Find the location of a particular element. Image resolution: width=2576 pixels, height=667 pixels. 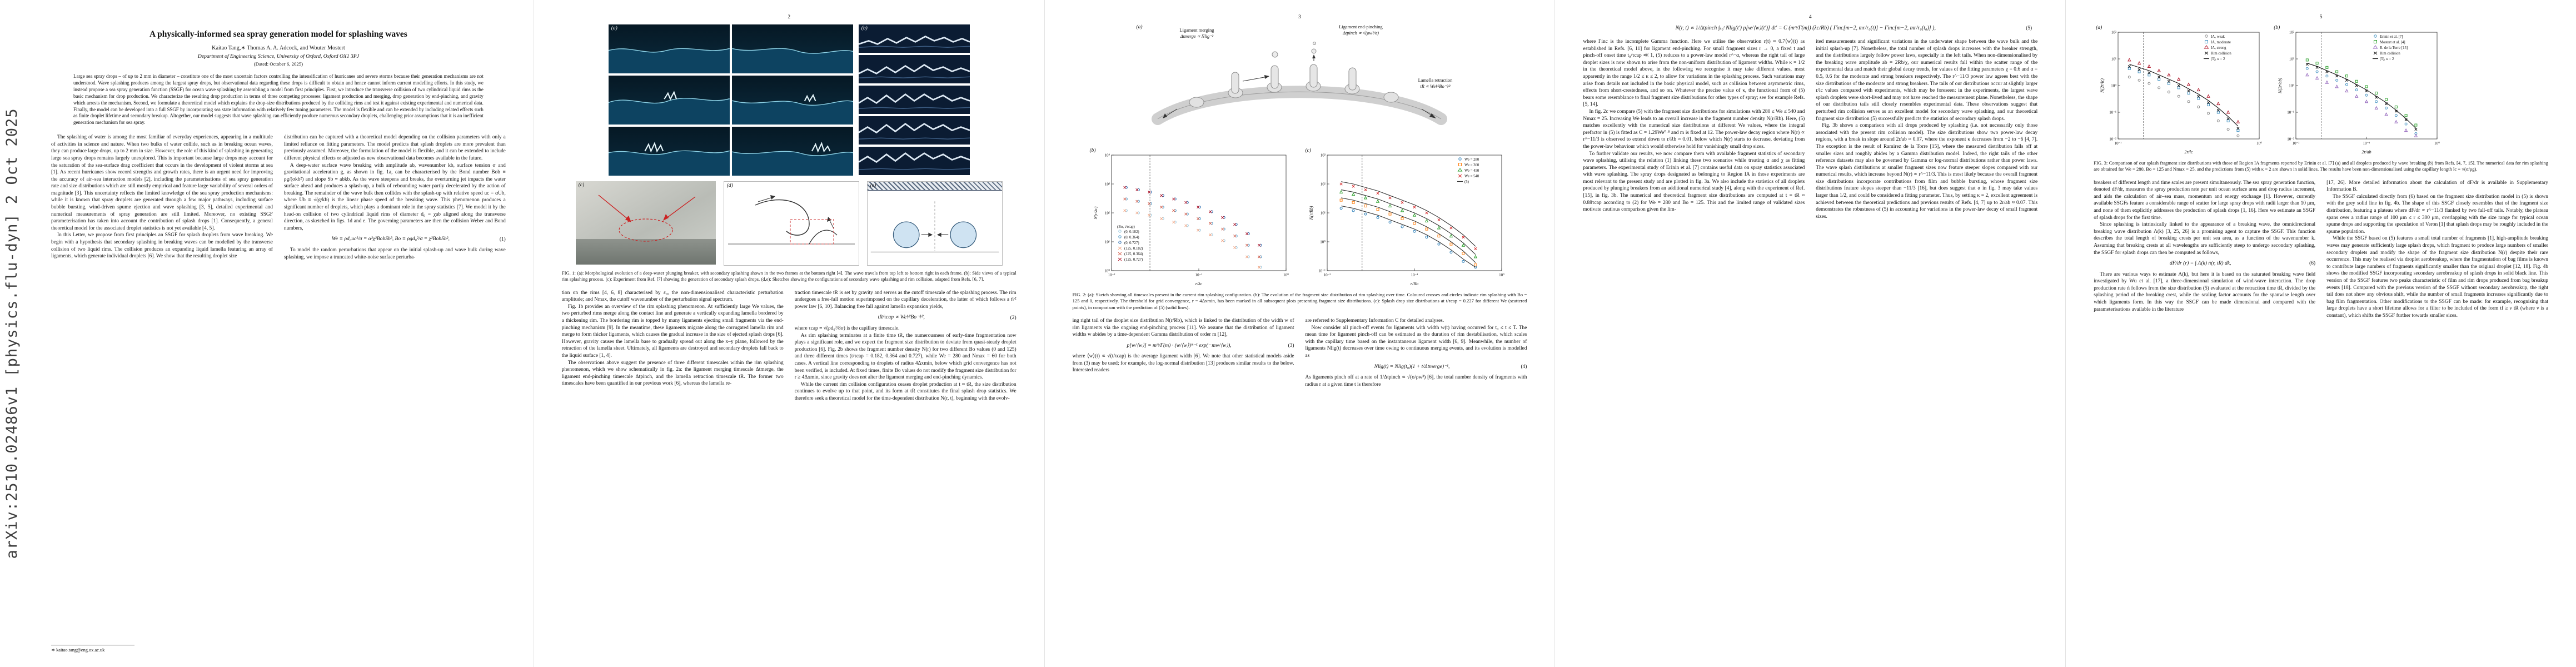

figure-1-top-row: (a) is located at coordinates (789, 100).